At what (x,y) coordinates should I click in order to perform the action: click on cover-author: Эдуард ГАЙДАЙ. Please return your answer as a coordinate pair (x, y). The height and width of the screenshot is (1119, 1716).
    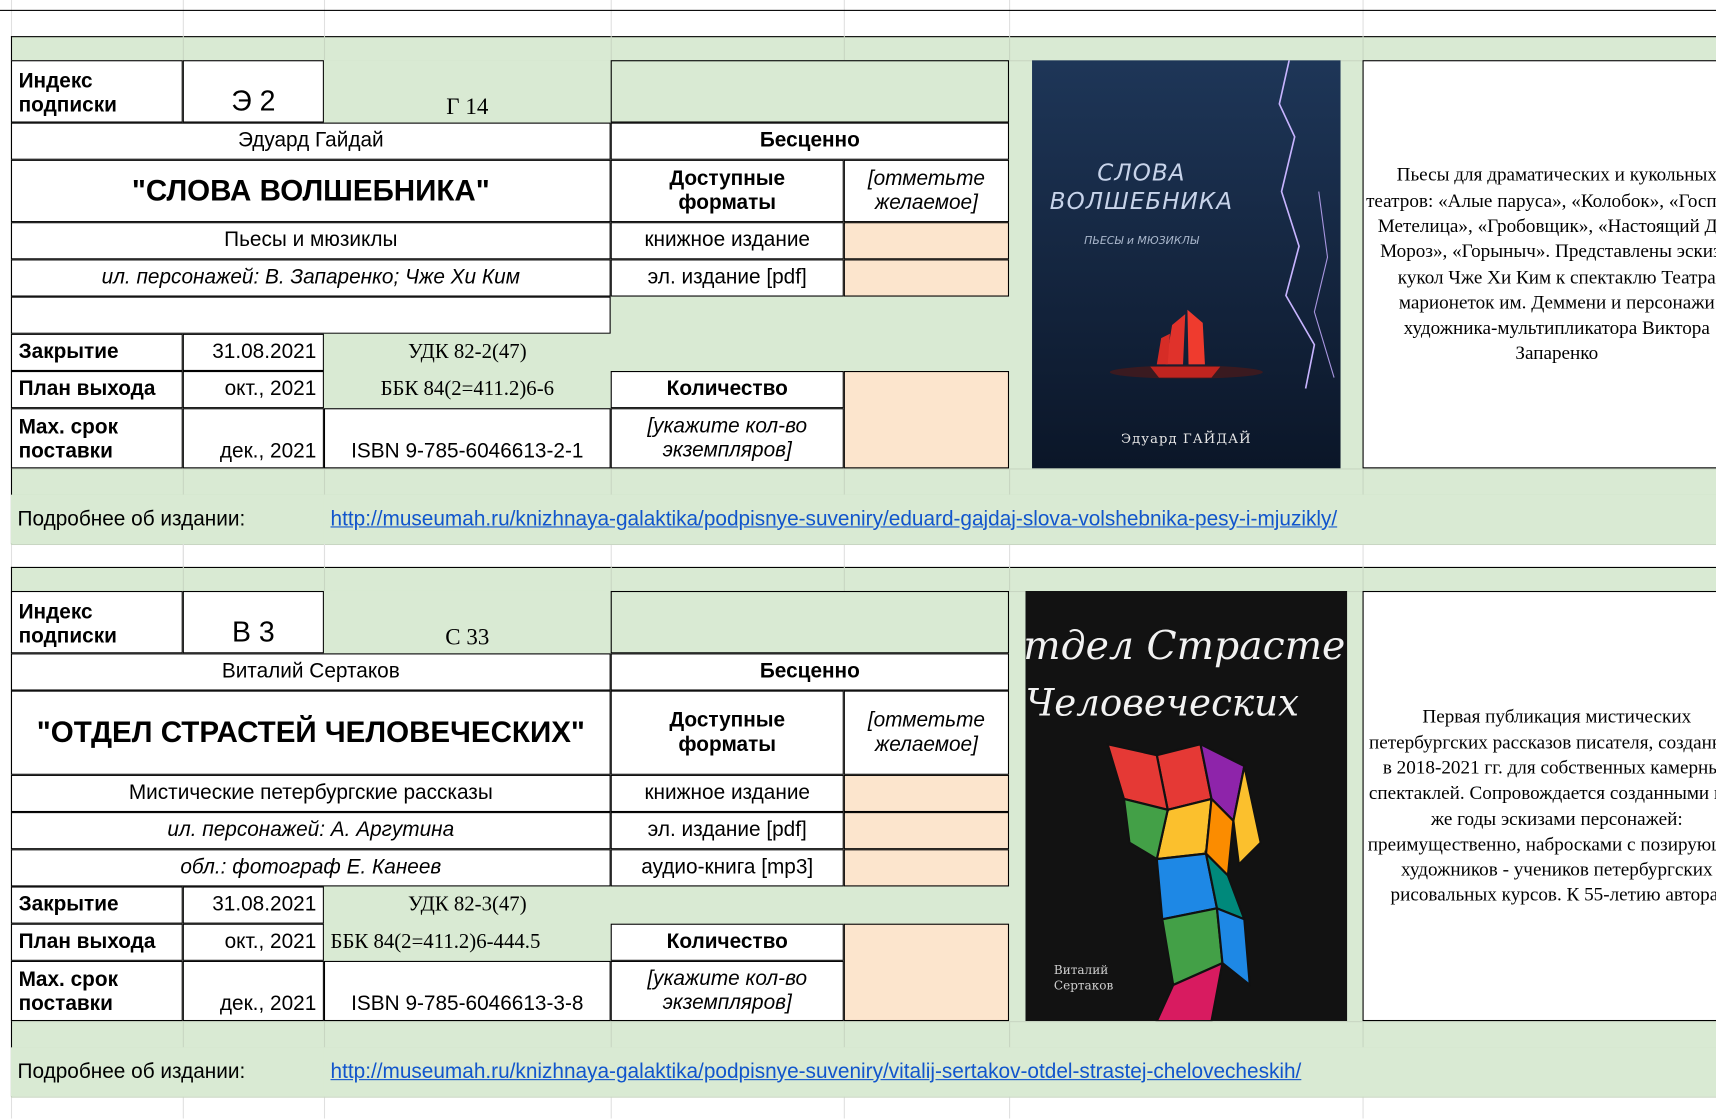
    Looking at the image, I should click on (1185, 438).